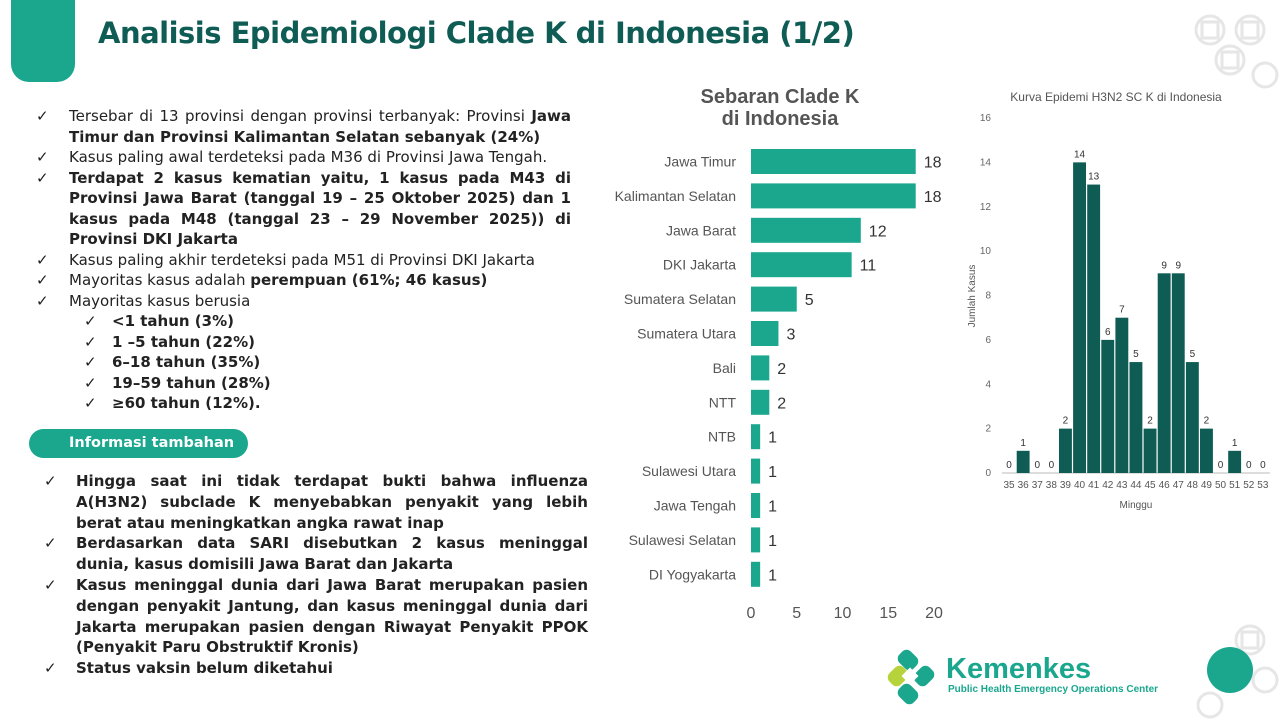  What do you see at coordinates (699, 265) in the screenshot?
I see `category-label: DKI Jakarta` at bounding box center [699, 265].